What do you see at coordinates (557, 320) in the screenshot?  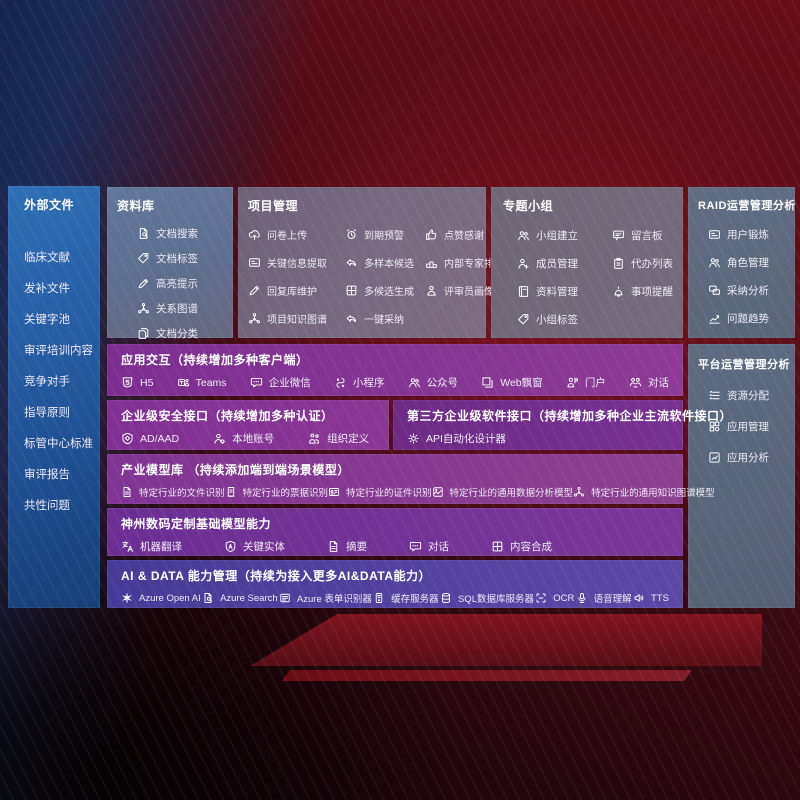 I see `item-label: 小组标签` at bounding box center [557, 320].